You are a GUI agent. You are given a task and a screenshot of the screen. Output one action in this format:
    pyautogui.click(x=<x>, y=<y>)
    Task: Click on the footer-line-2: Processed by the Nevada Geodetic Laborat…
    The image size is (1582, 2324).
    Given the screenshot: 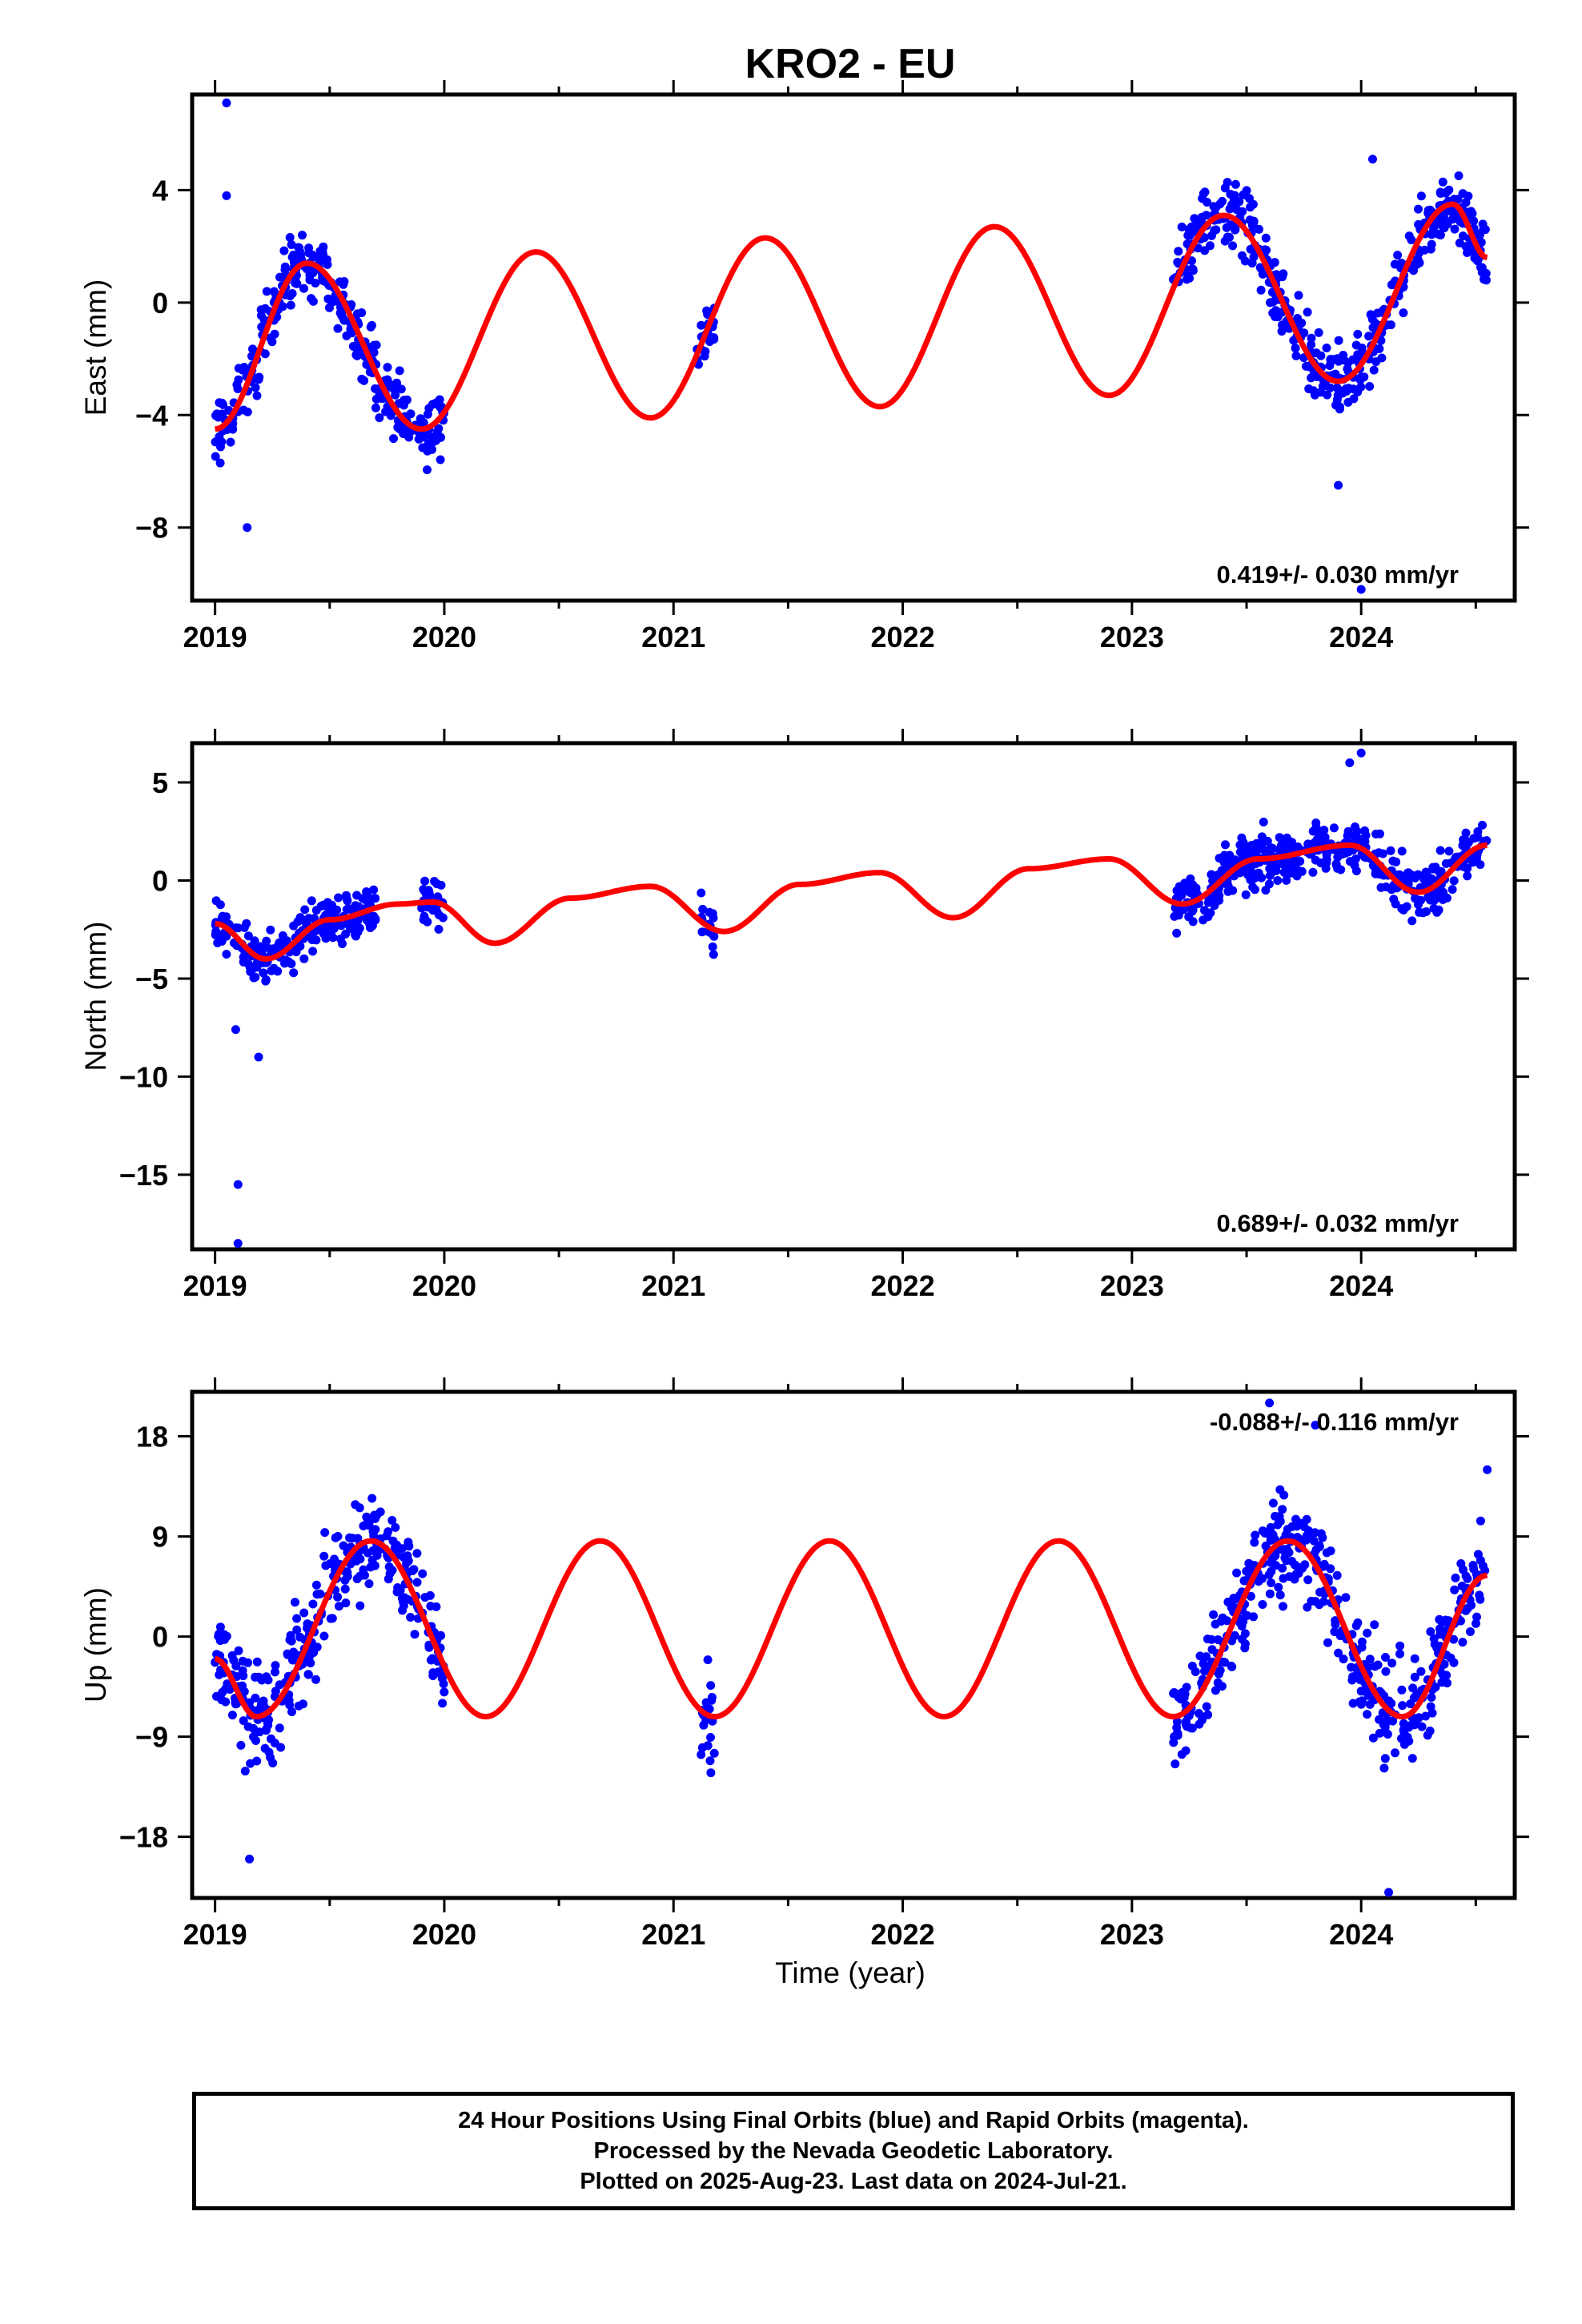 What is the action you would take?
    pyautogui.click(x=853, y=2151)
    